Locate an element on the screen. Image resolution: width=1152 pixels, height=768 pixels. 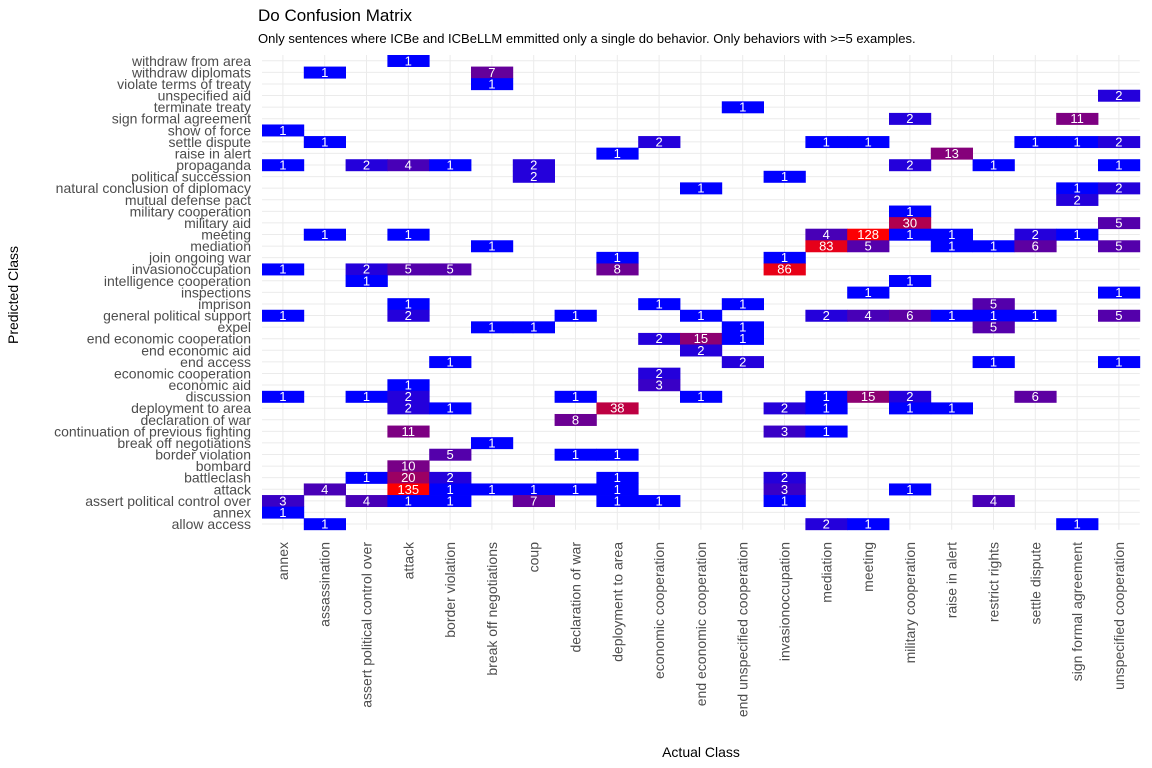
heatmap-cell-invasionoccupation--attack is located at coordinates (408, 269).